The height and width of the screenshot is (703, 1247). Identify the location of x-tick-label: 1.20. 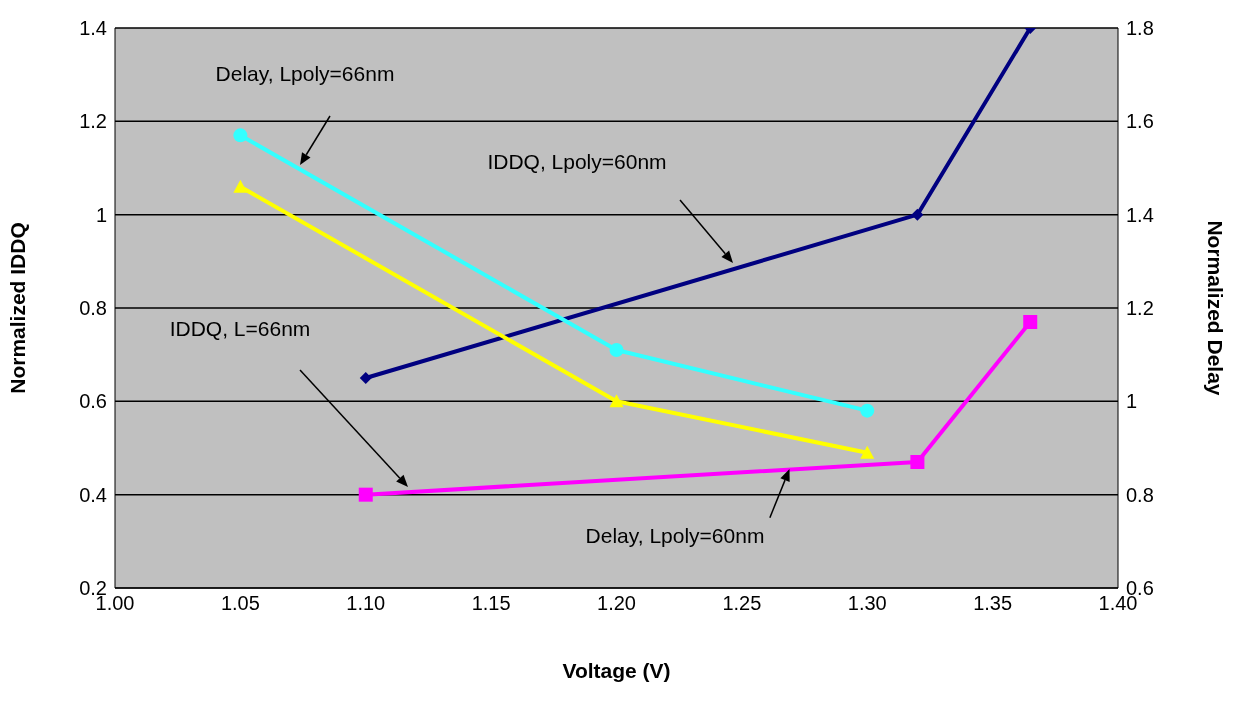
(616, 603).